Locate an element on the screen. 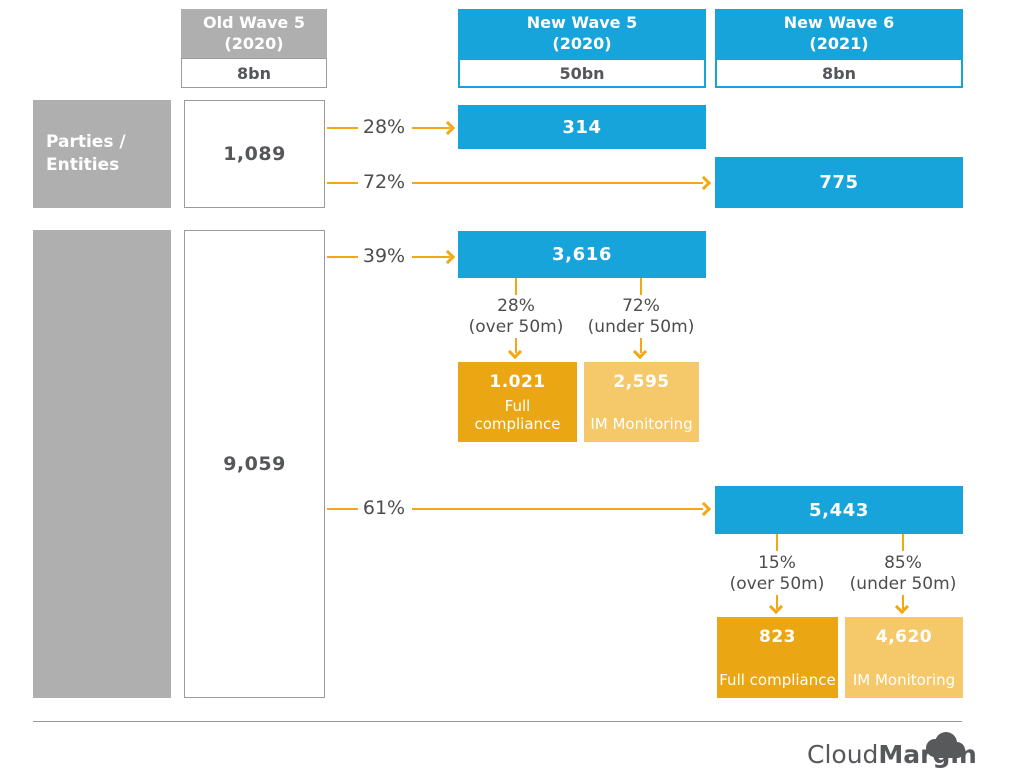  flow-value: 3,616 is located at coordinates (582, 254).